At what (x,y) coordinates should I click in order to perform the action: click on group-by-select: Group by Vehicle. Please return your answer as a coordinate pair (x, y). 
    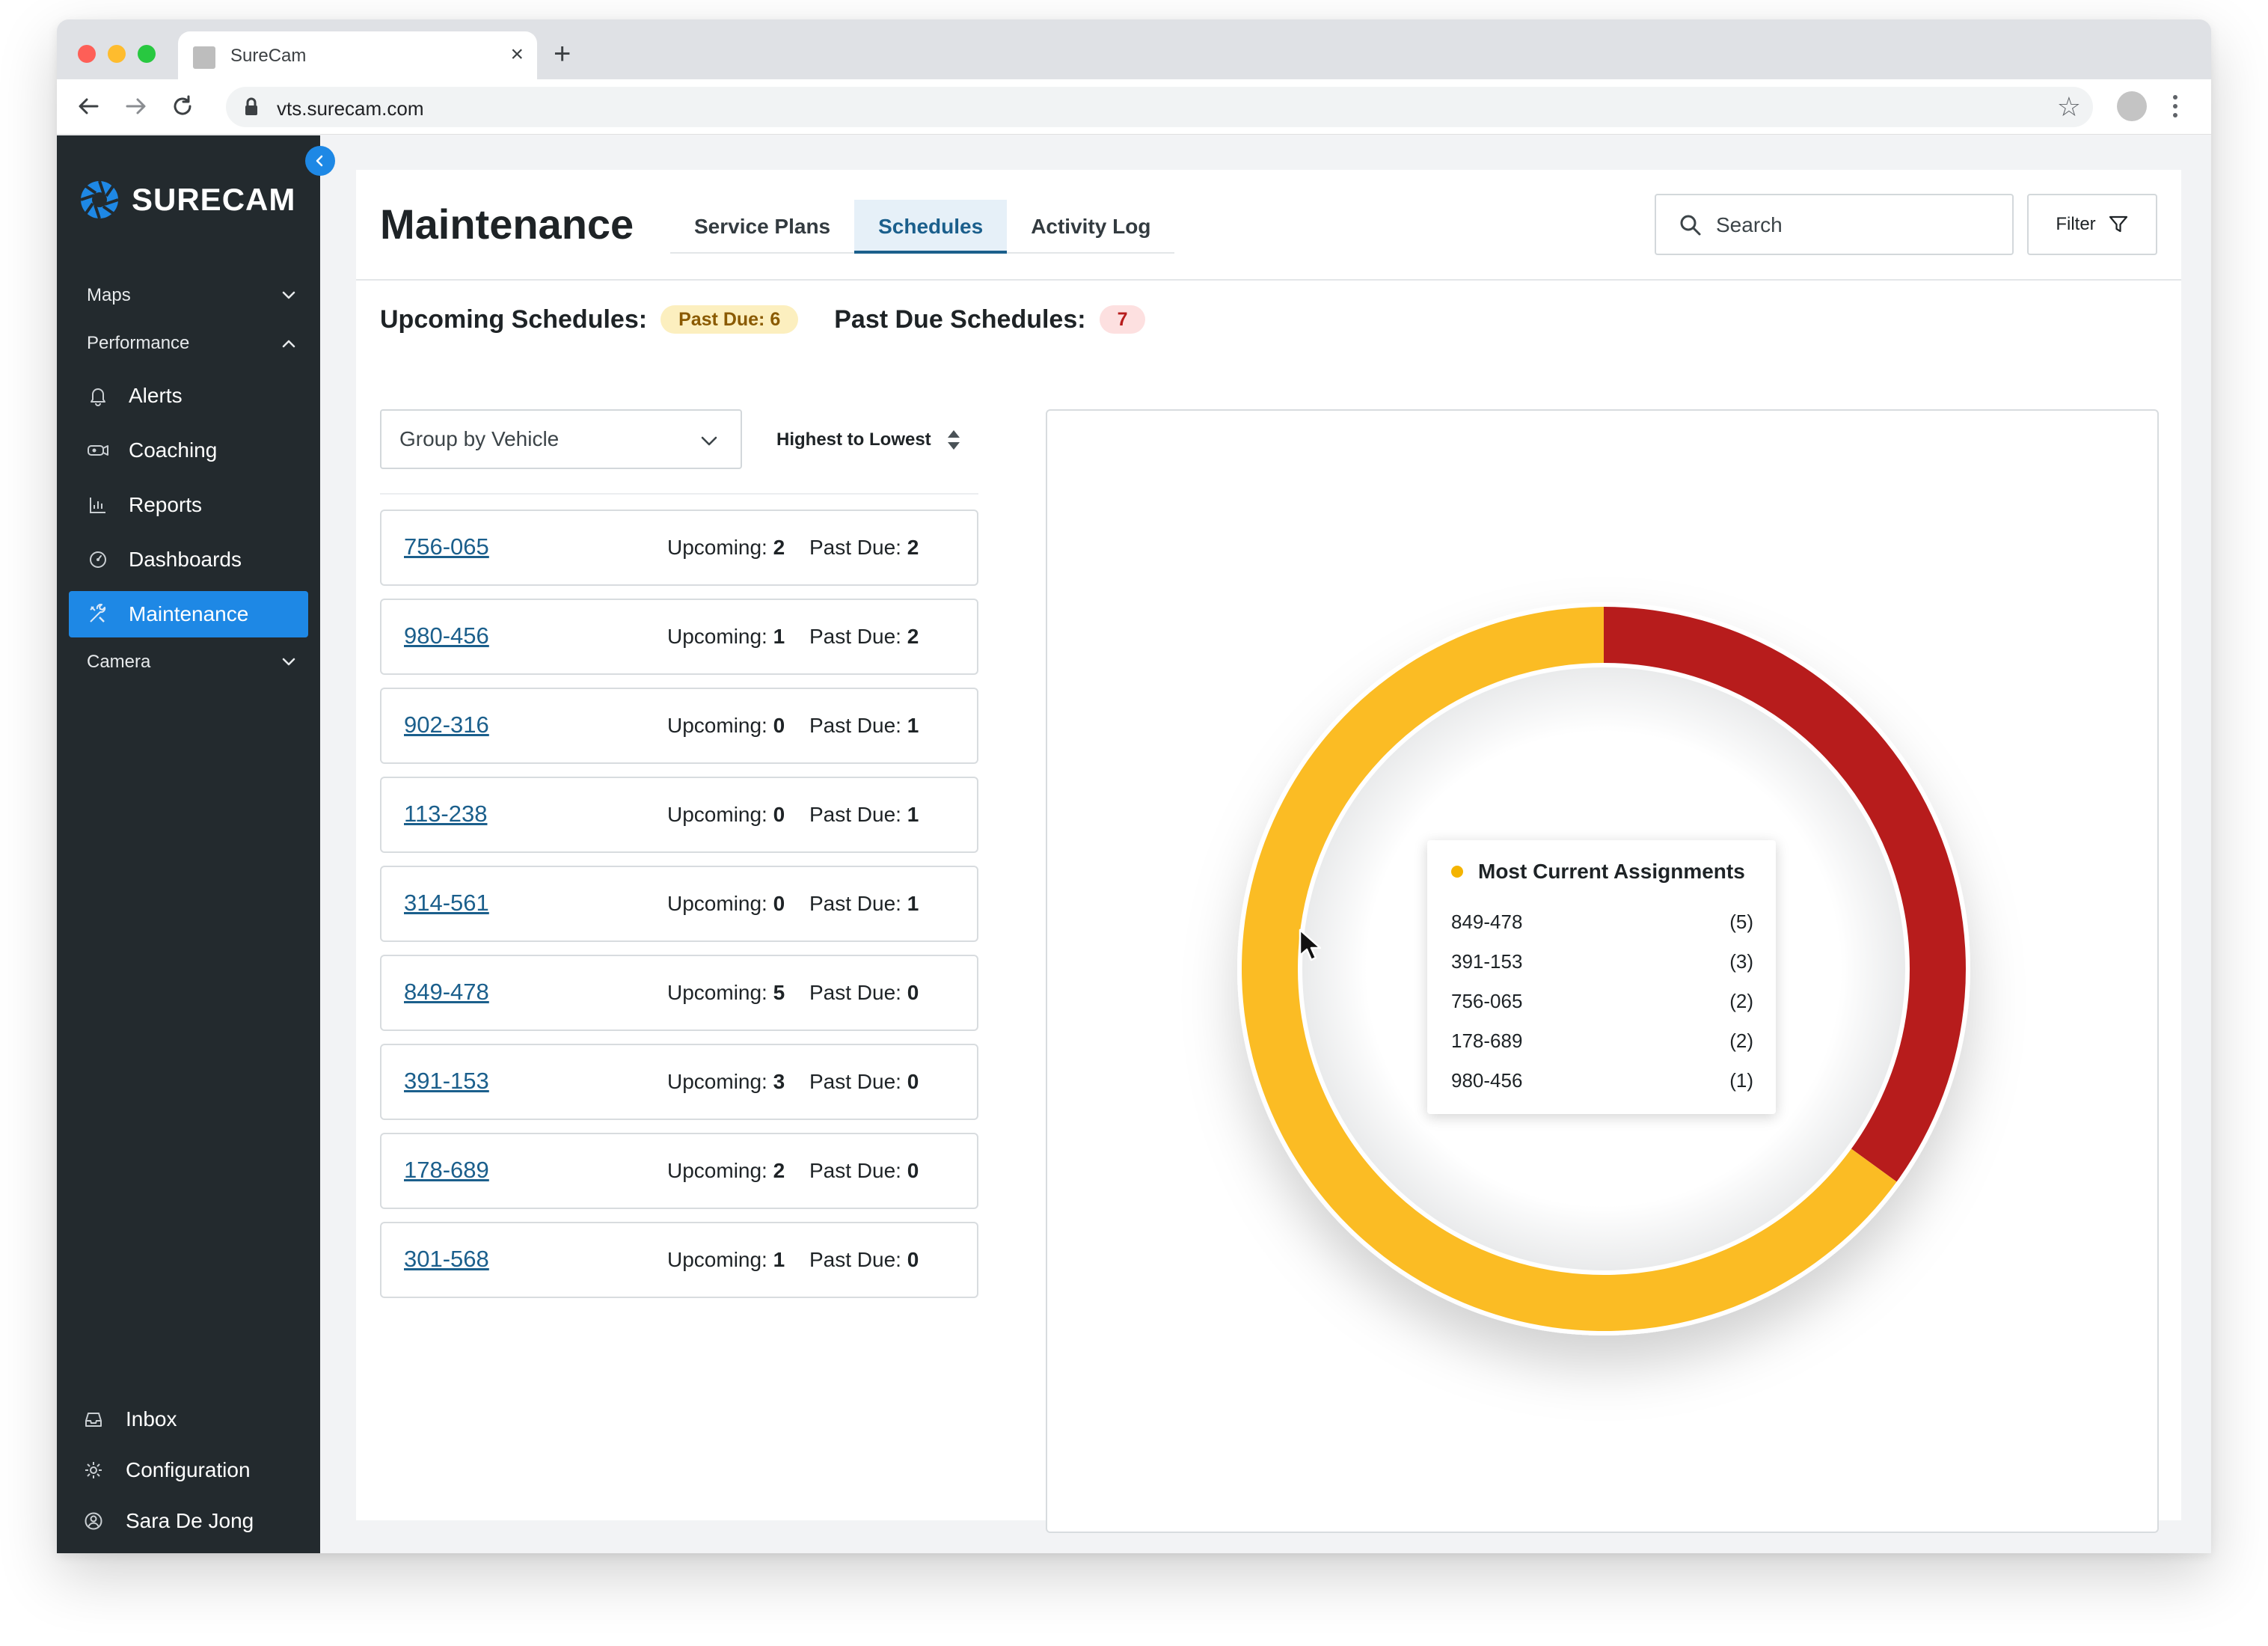
    Looking at the image, I should click on (561, 439).